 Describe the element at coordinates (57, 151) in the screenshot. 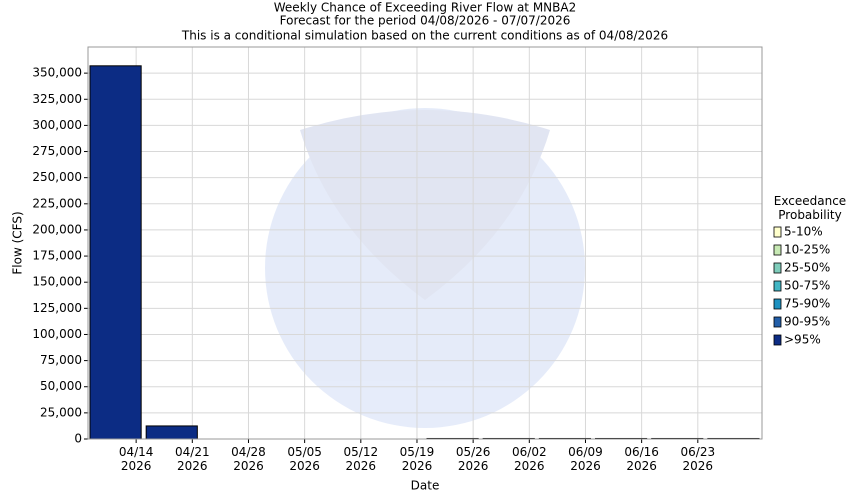

I see `y-tick-label: 275,000` at that location.